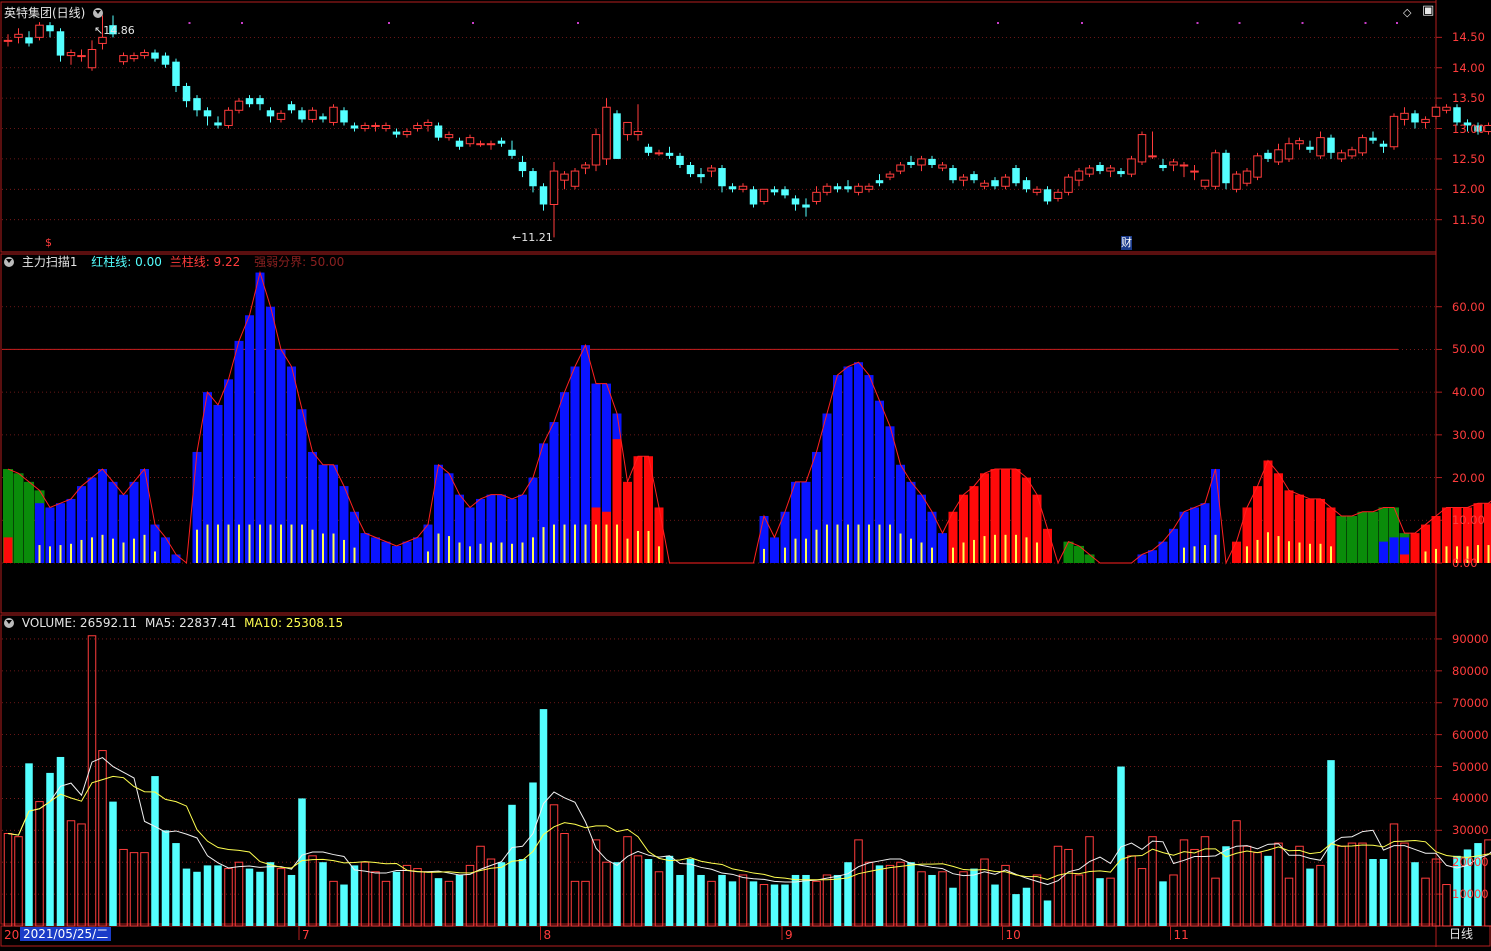 This screenshot has width=1491, height=951. Describe the element at coordinates (1468, 219) in the screenshot. I see `price-tick-label: 11.50` at that location.